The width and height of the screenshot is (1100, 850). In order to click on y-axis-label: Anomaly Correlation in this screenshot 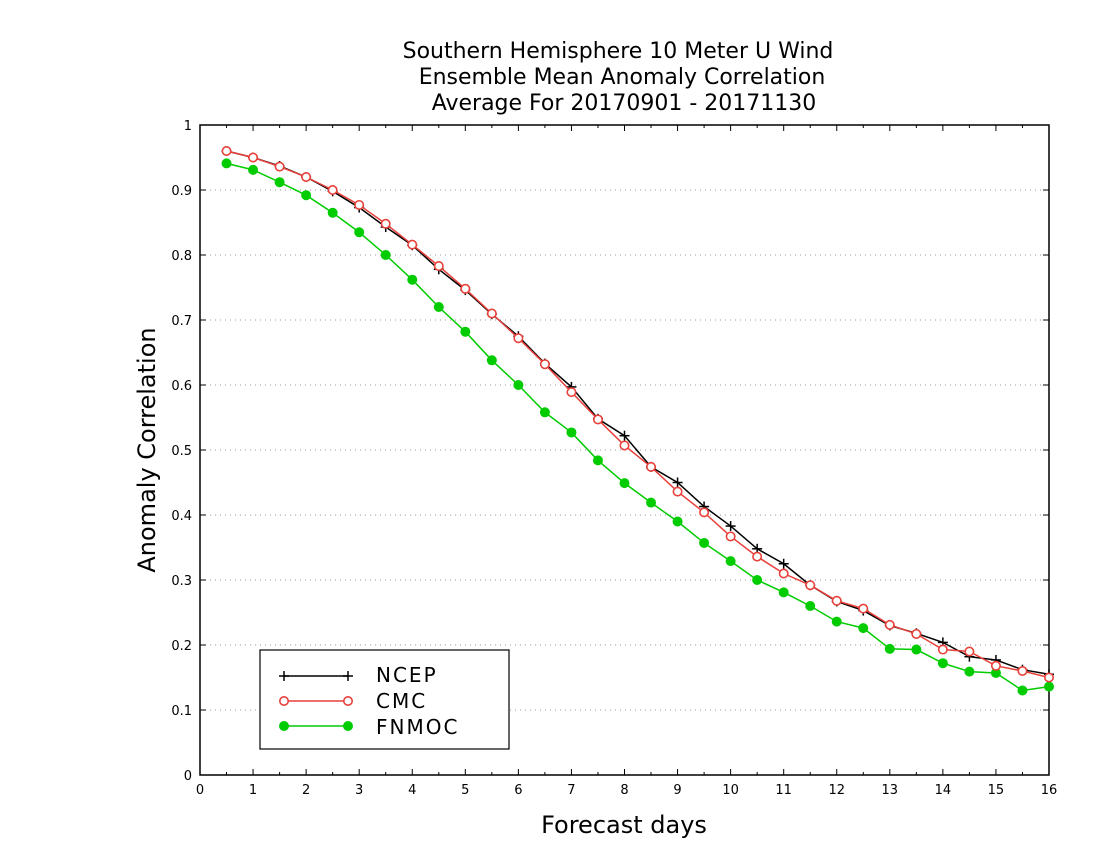, I will do `click(147, 449)`.